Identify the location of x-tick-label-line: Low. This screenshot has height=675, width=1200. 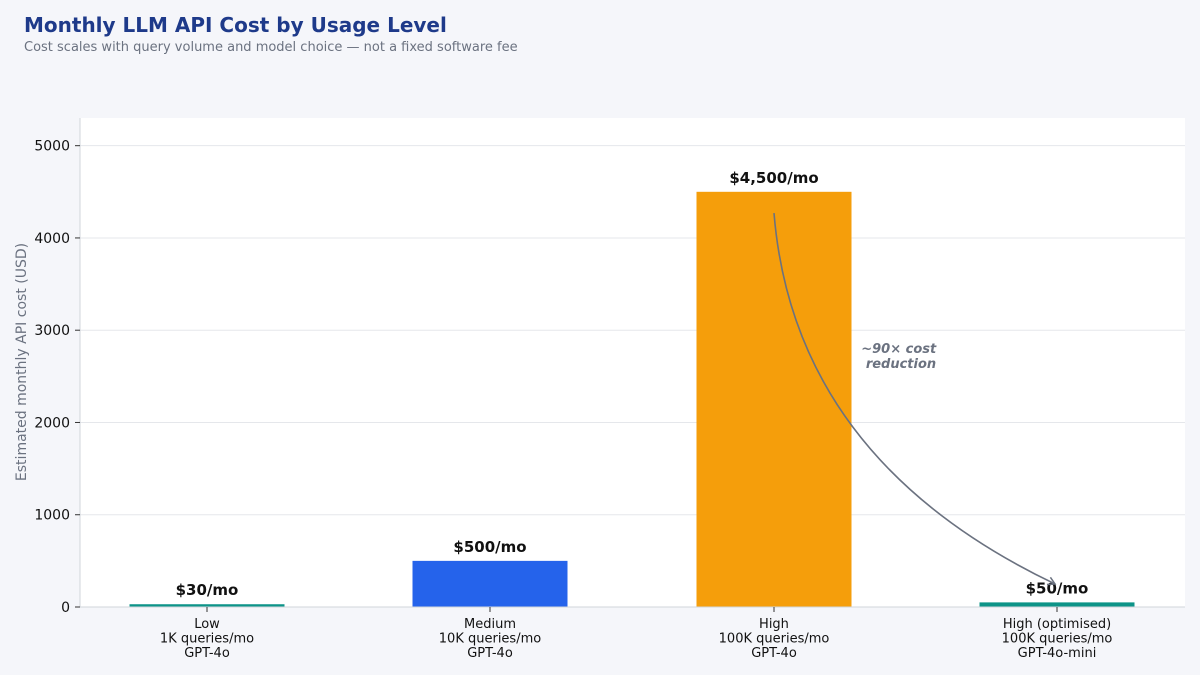
(207, 624).